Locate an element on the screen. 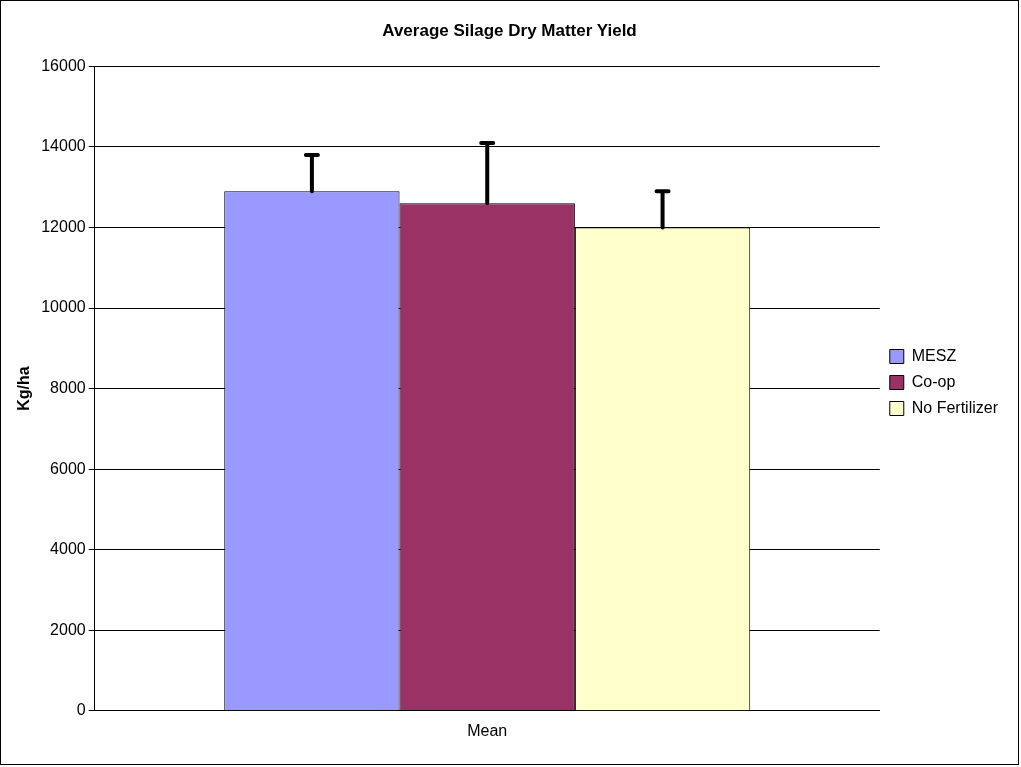  y-tick-label: 16000 is located at coordinates (63, 65).